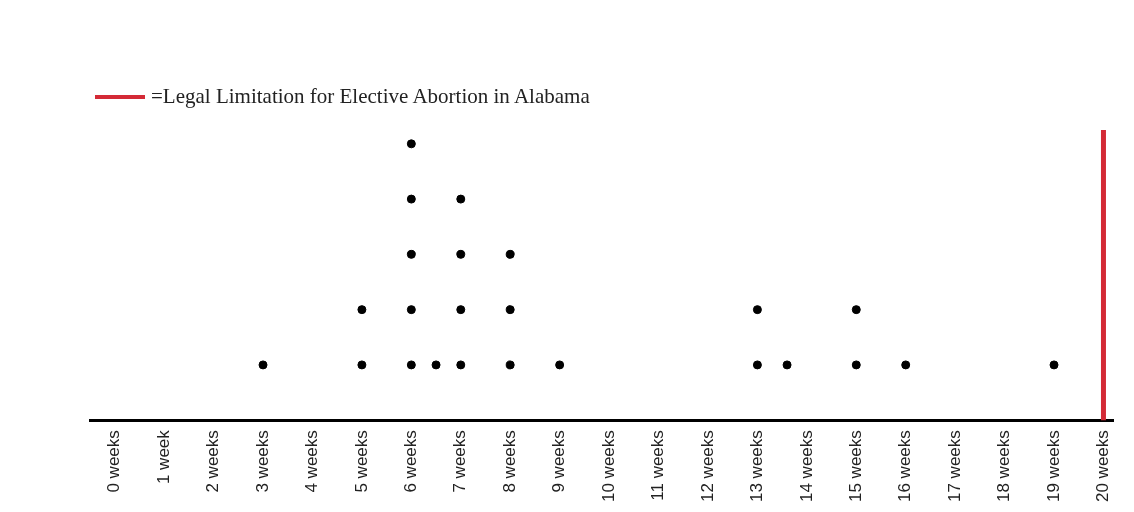 The width and height of the screenshot is (1134, 512). I want to click on x-tick-label: 16 weeks, so click(905, 466).